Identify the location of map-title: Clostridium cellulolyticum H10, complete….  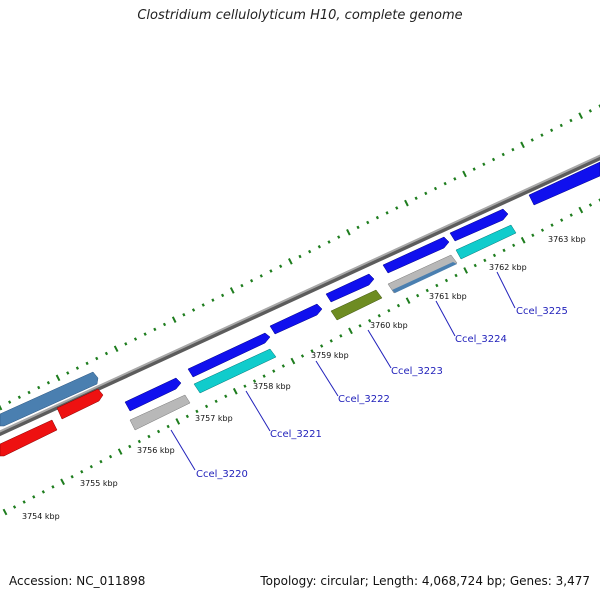
(300, 15).